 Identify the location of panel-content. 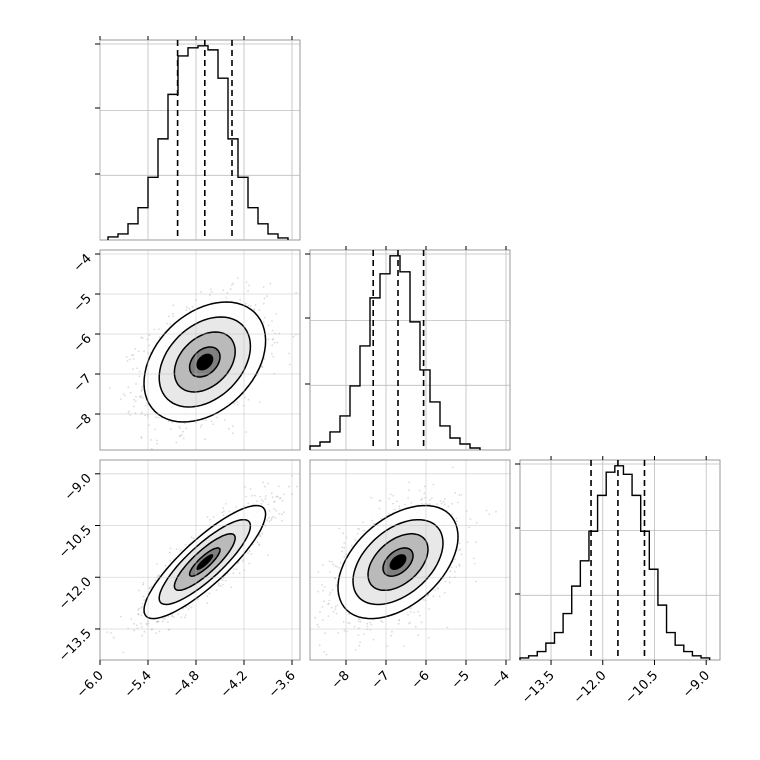
(402, 561).